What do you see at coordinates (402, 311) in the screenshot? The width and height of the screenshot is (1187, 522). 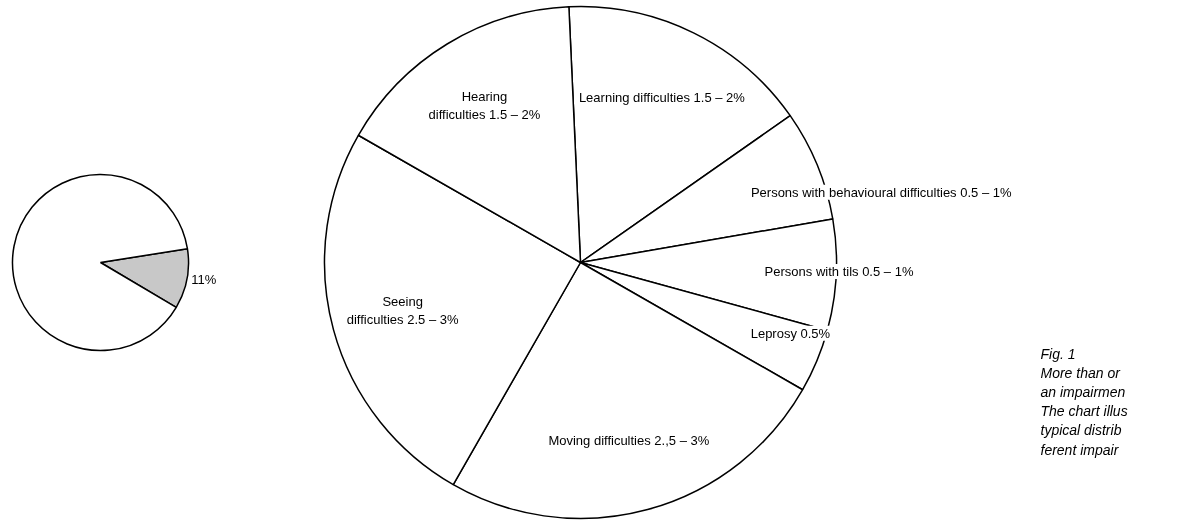 I see `slice-label: Seeing difficulties 2.5 – 3%` at bounding box center [402, 311].